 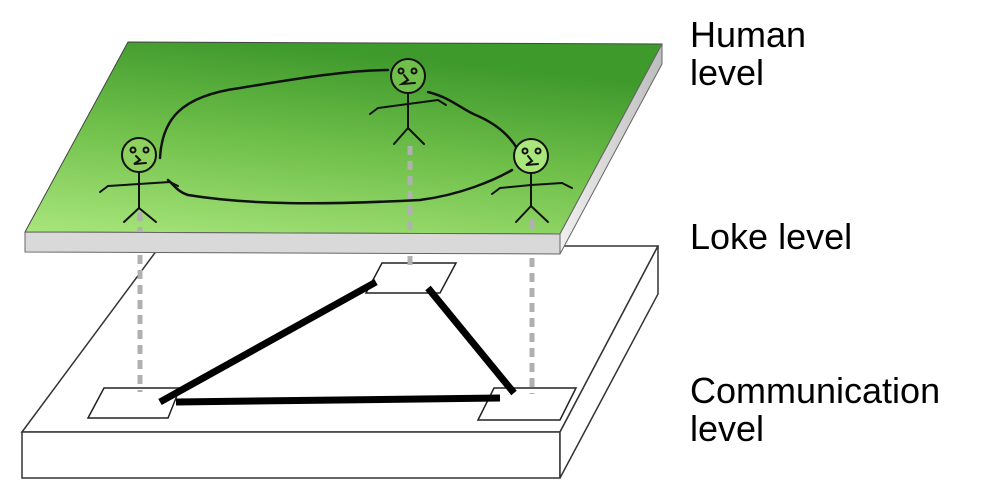 What do you see at coordinates (340, 186) in the screenshot?
I see `relation-left-right` at bounding box center [340, 186].